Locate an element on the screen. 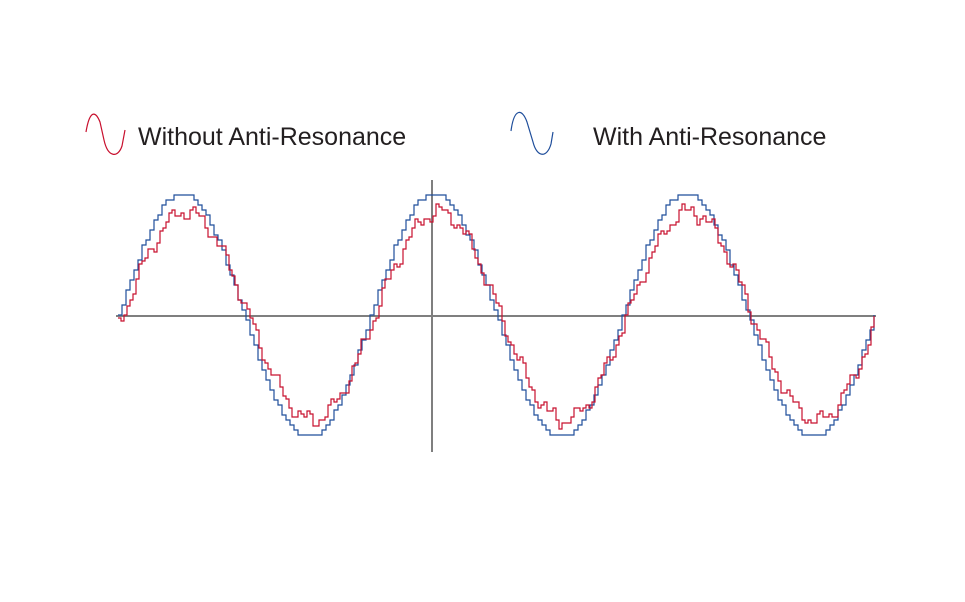 The height and width of the screenshot is (602, 965). legend-item-without: Without Anti-Resonance is located at coordinates (245, 134).